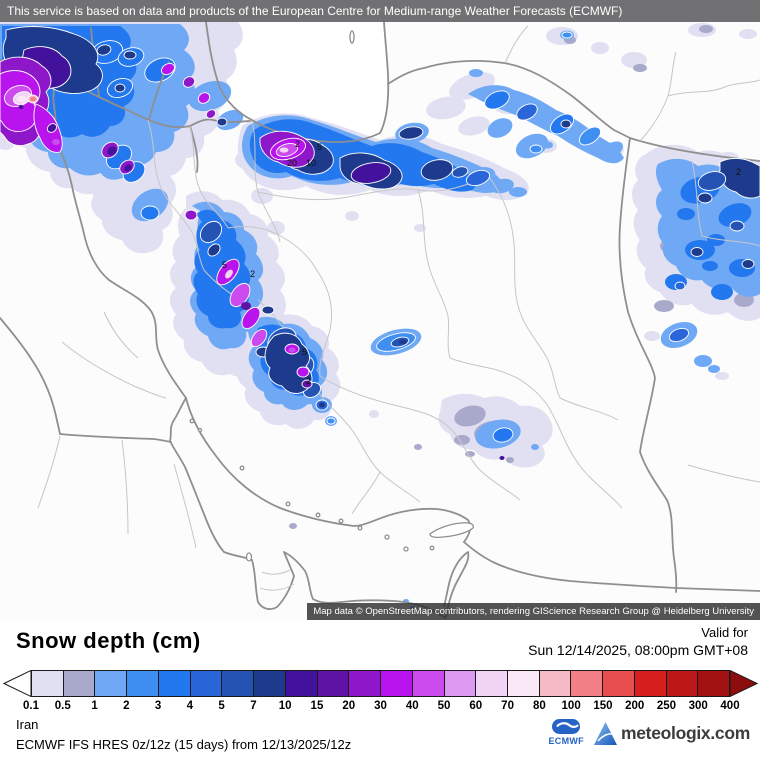 The image size is (760, 760). Describe the element at coordinates (573, 111) in the screenshot. I see `turkmenistan-border` at that location.